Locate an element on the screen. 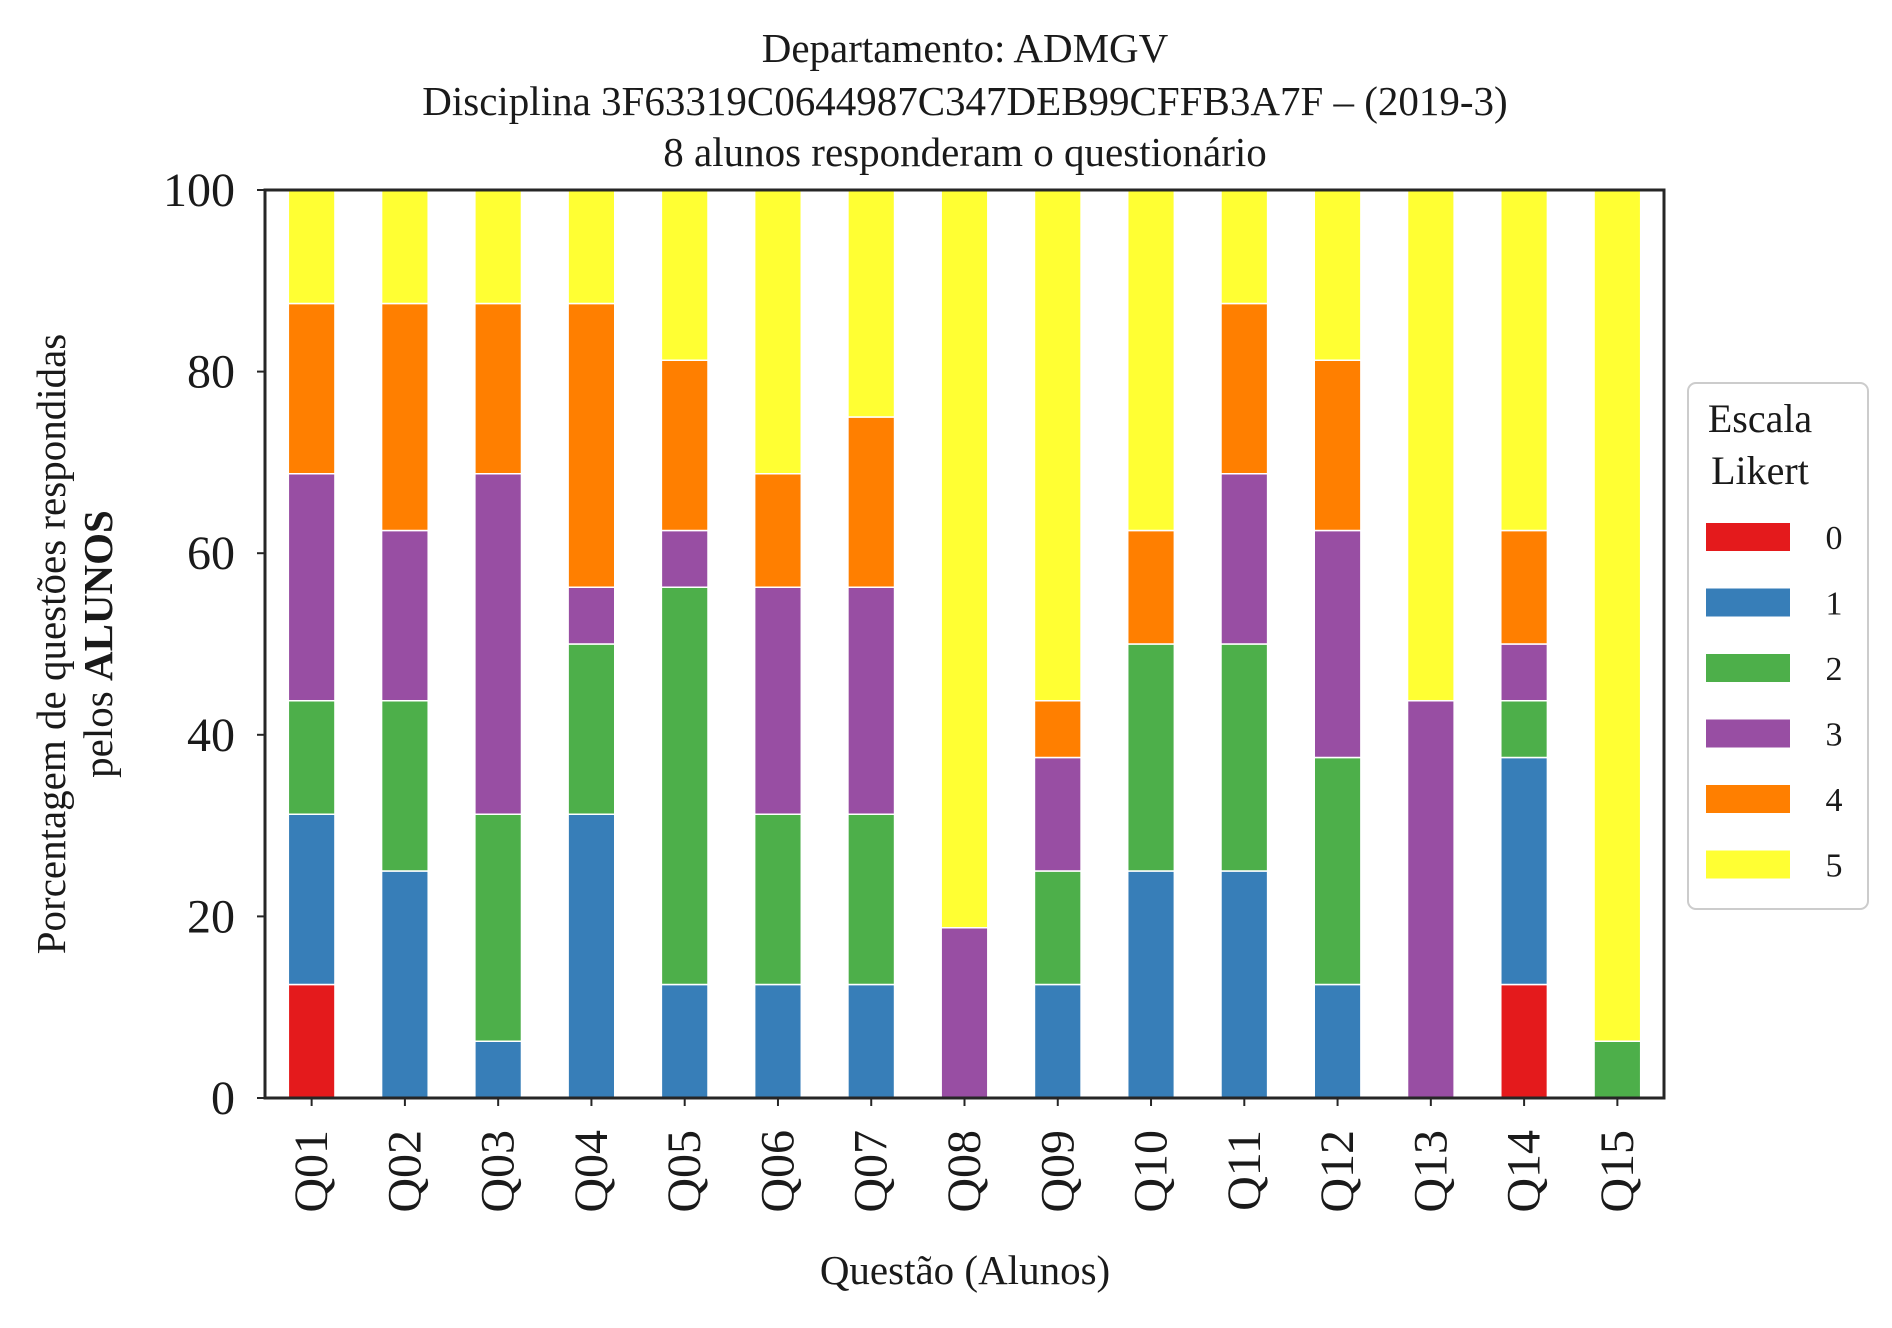 The image size is (1892, 1328). legend-title-line-2: Likert is located at coordinates (1760, 470).